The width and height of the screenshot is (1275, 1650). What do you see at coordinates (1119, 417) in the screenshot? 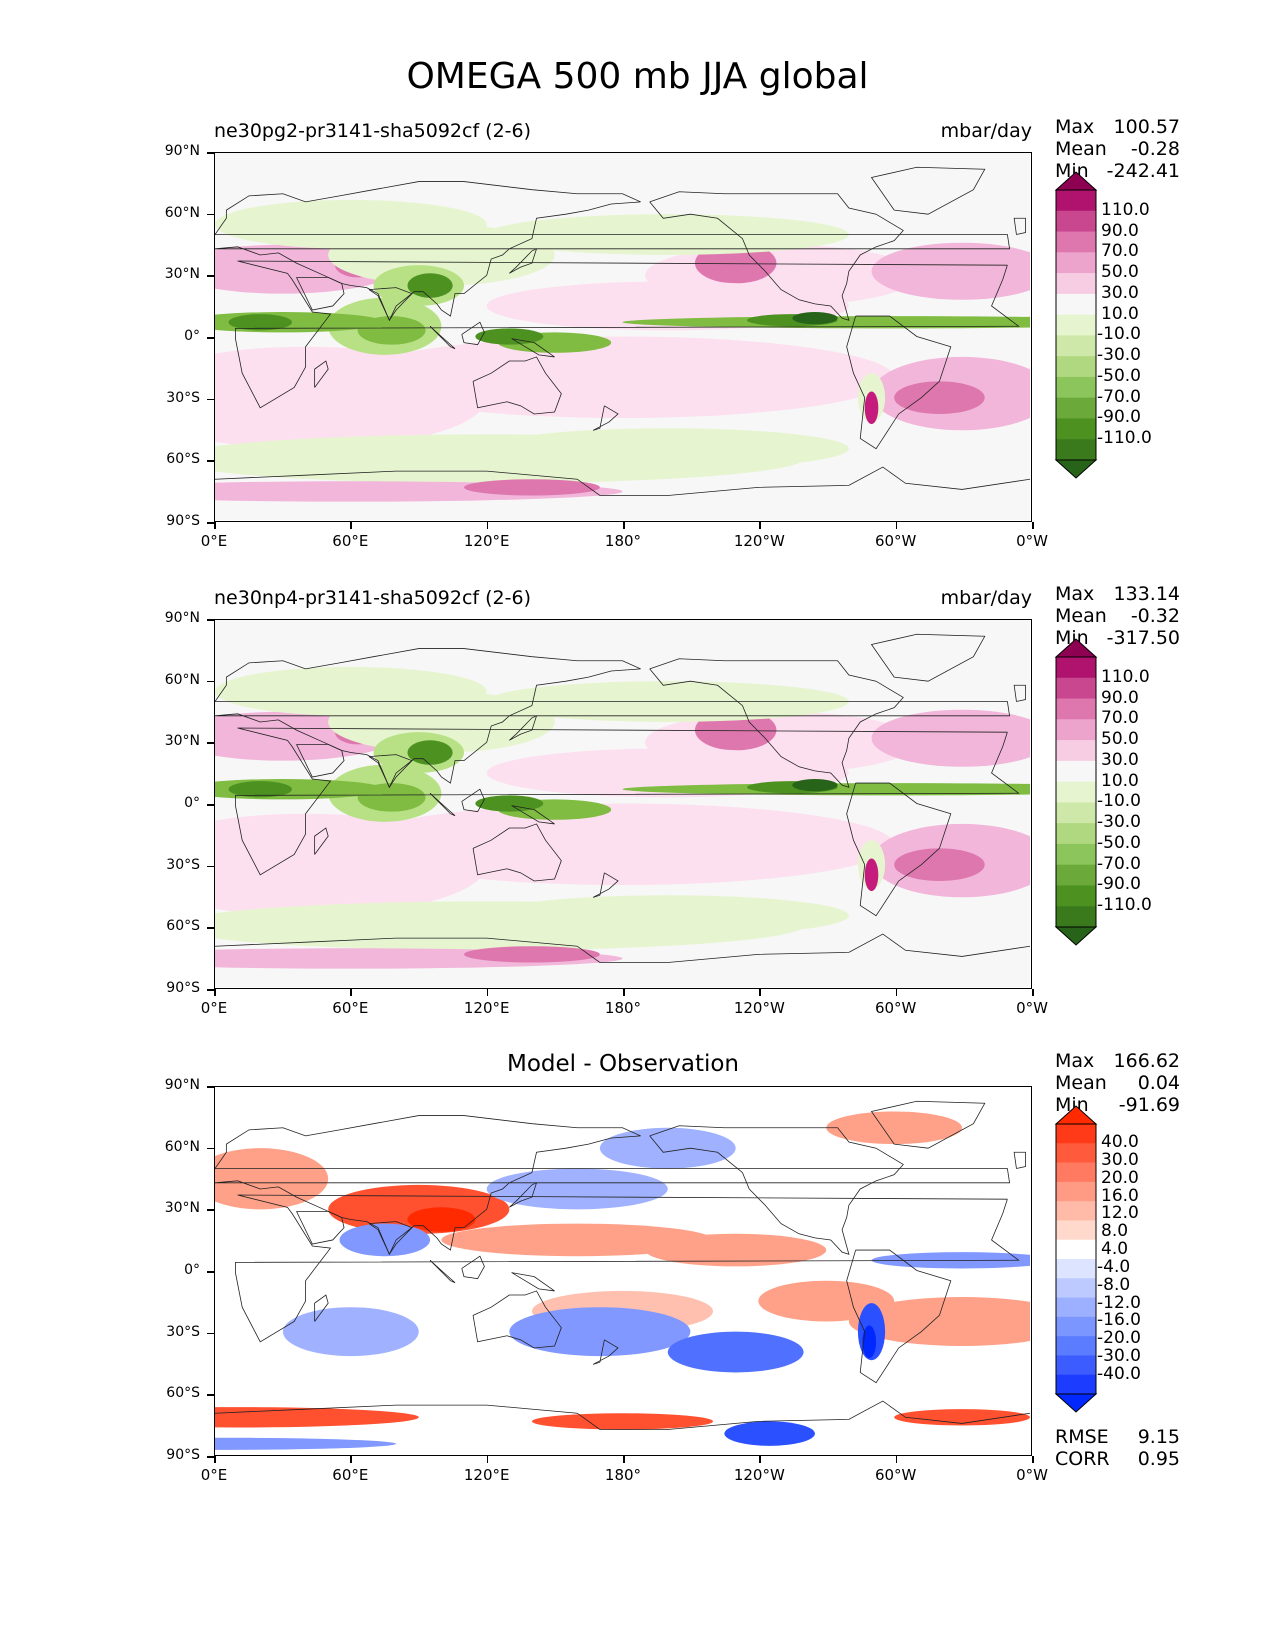
I see `colorbar-tick-label: -90.0` at bounding box center [1119, 417].